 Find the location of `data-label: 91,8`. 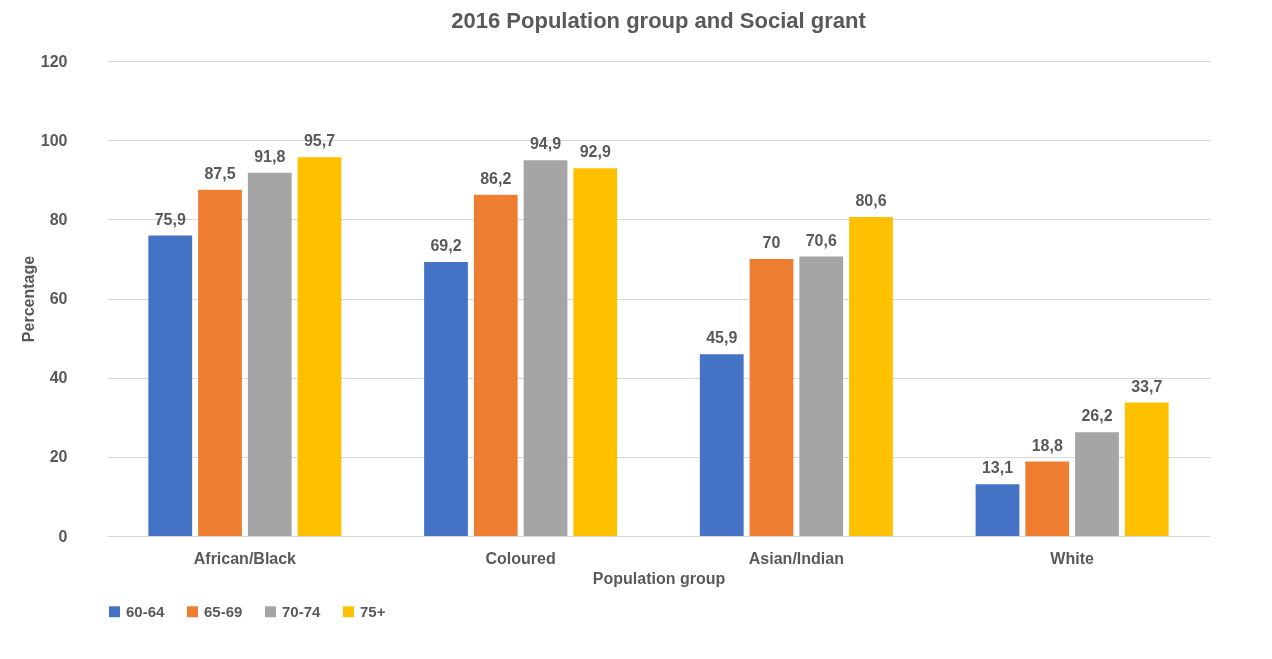

data-label: 91,8 is located at coordinates (270, 156).